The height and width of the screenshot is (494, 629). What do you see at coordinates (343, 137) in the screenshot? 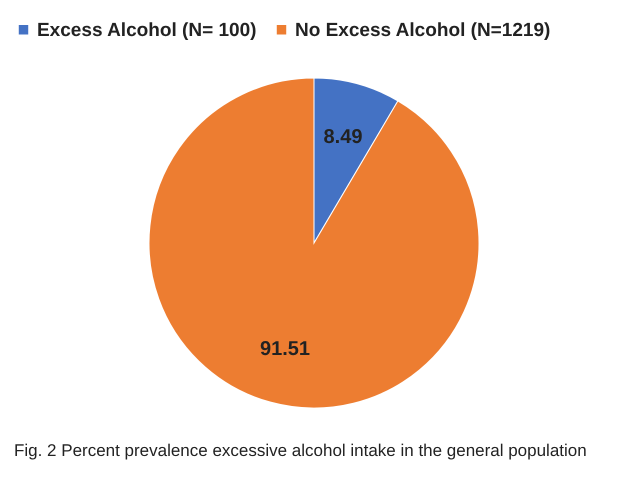
I see `data-label: 8.49` at bounding box center [343, 137].